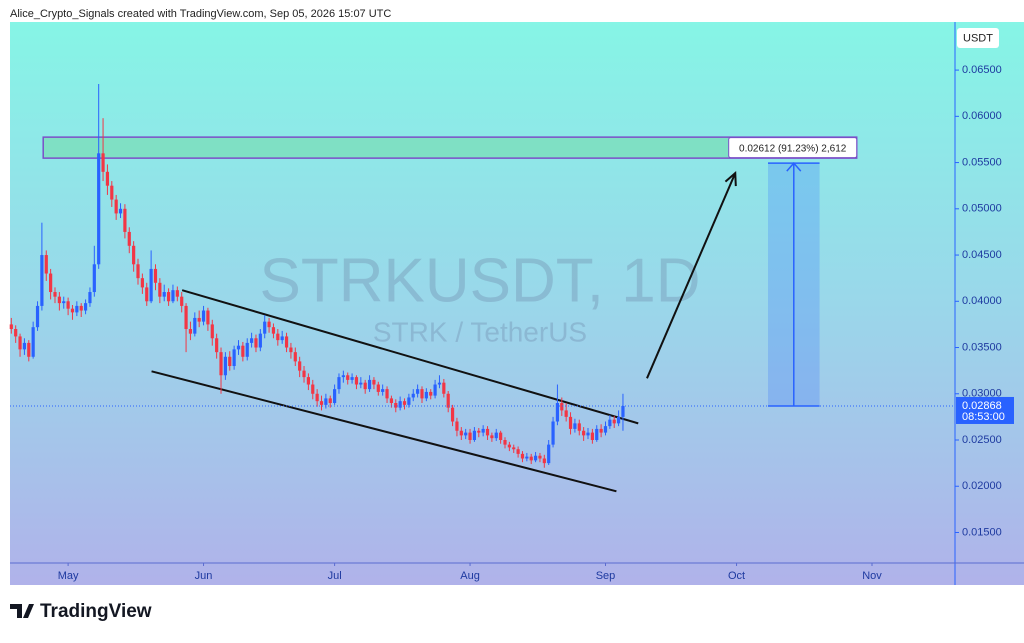 Image resolution: width=1024 pixels, height=643 pixels. I want to click on y-tick-label: 0.05500, so click(982, 162).